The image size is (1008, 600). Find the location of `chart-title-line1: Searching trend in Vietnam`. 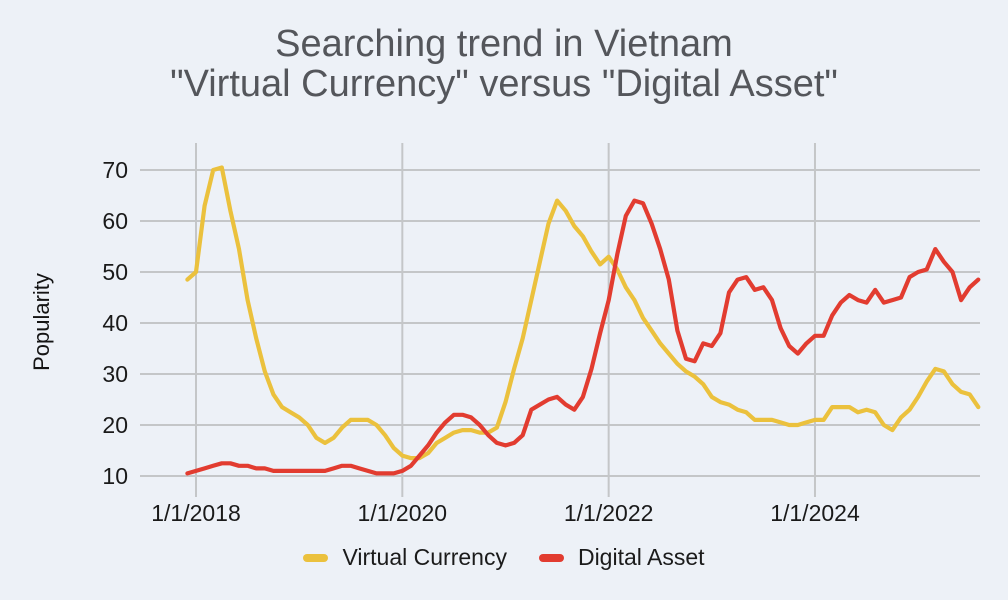

chart-title-line1: Searching trend in Vietnam is located at coordinates (504, 44).